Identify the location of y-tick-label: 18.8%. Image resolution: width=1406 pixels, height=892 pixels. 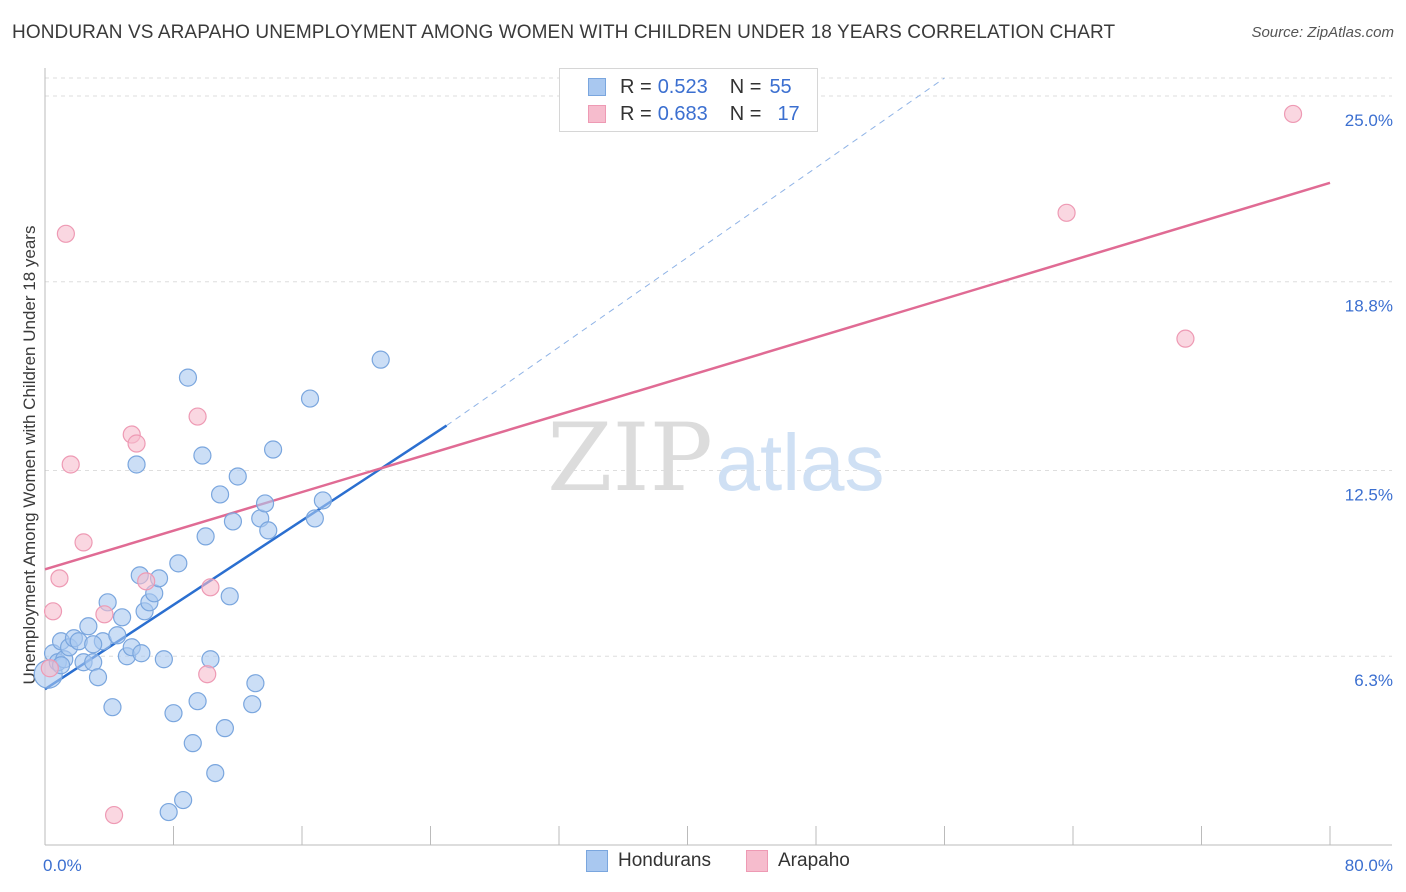
(1369, 306).